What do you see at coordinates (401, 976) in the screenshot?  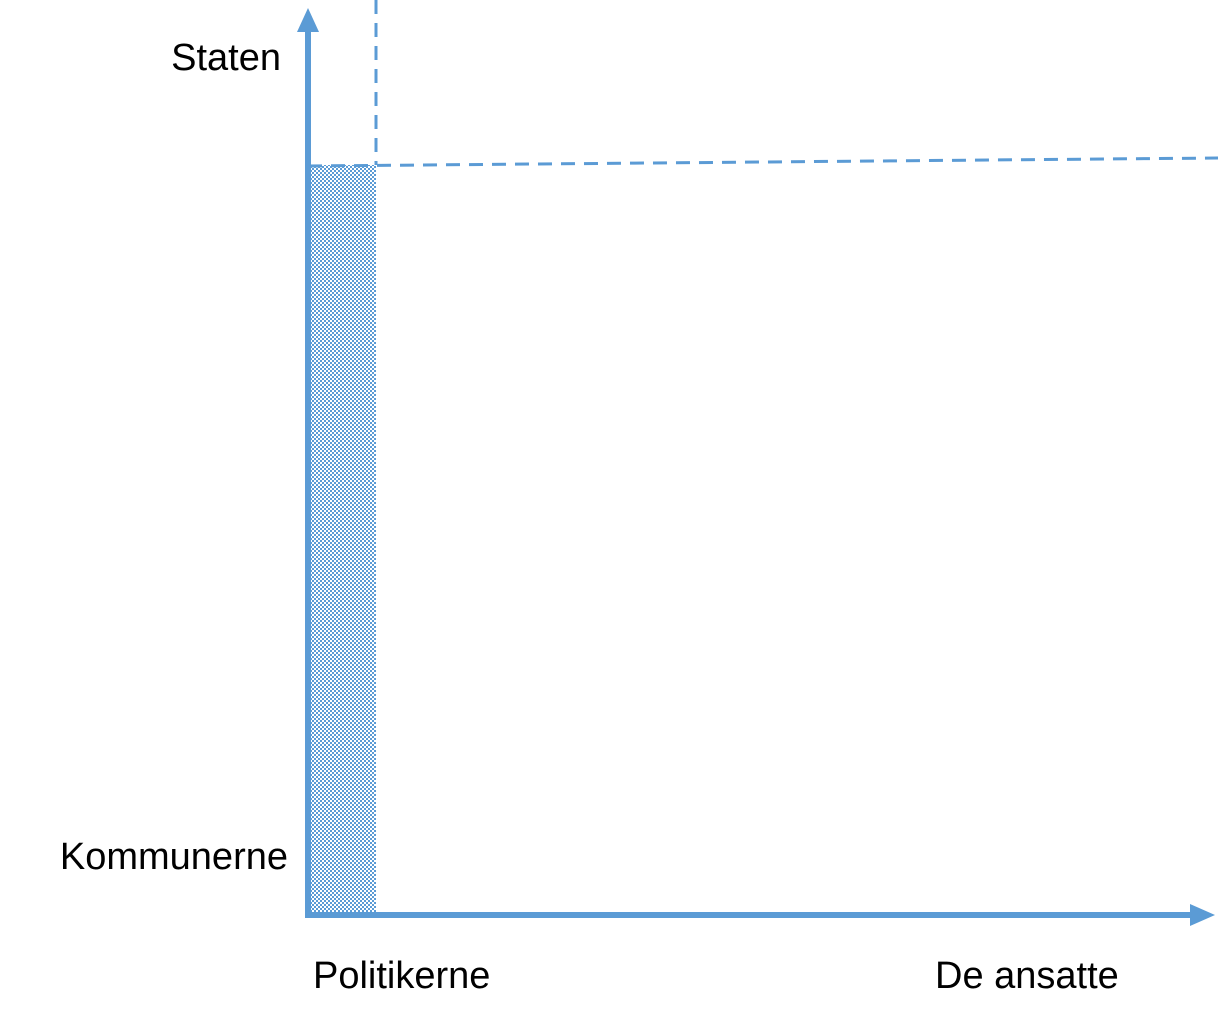 I see `x-left-label: Politikerne` at bounding box center [401, 976].